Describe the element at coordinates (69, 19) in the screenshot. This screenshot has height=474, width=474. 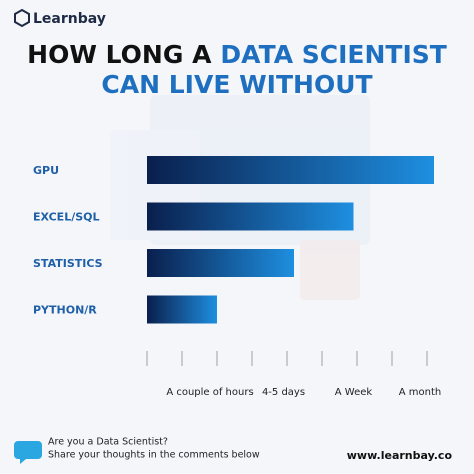
I see `brand-name: Learnbay` at that location.